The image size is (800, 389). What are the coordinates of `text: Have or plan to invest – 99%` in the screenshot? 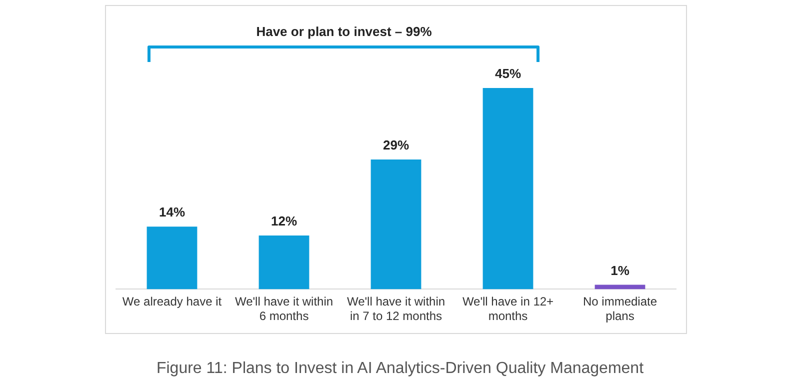 It's located at (344, 31).